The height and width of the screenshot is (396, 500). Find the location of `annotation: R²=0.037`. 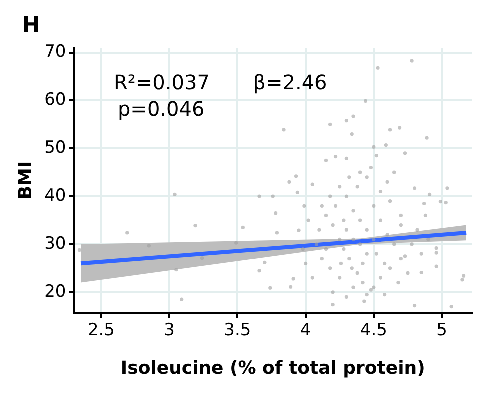

annotation: R²=0.037 is located at coordinates (162, 82).